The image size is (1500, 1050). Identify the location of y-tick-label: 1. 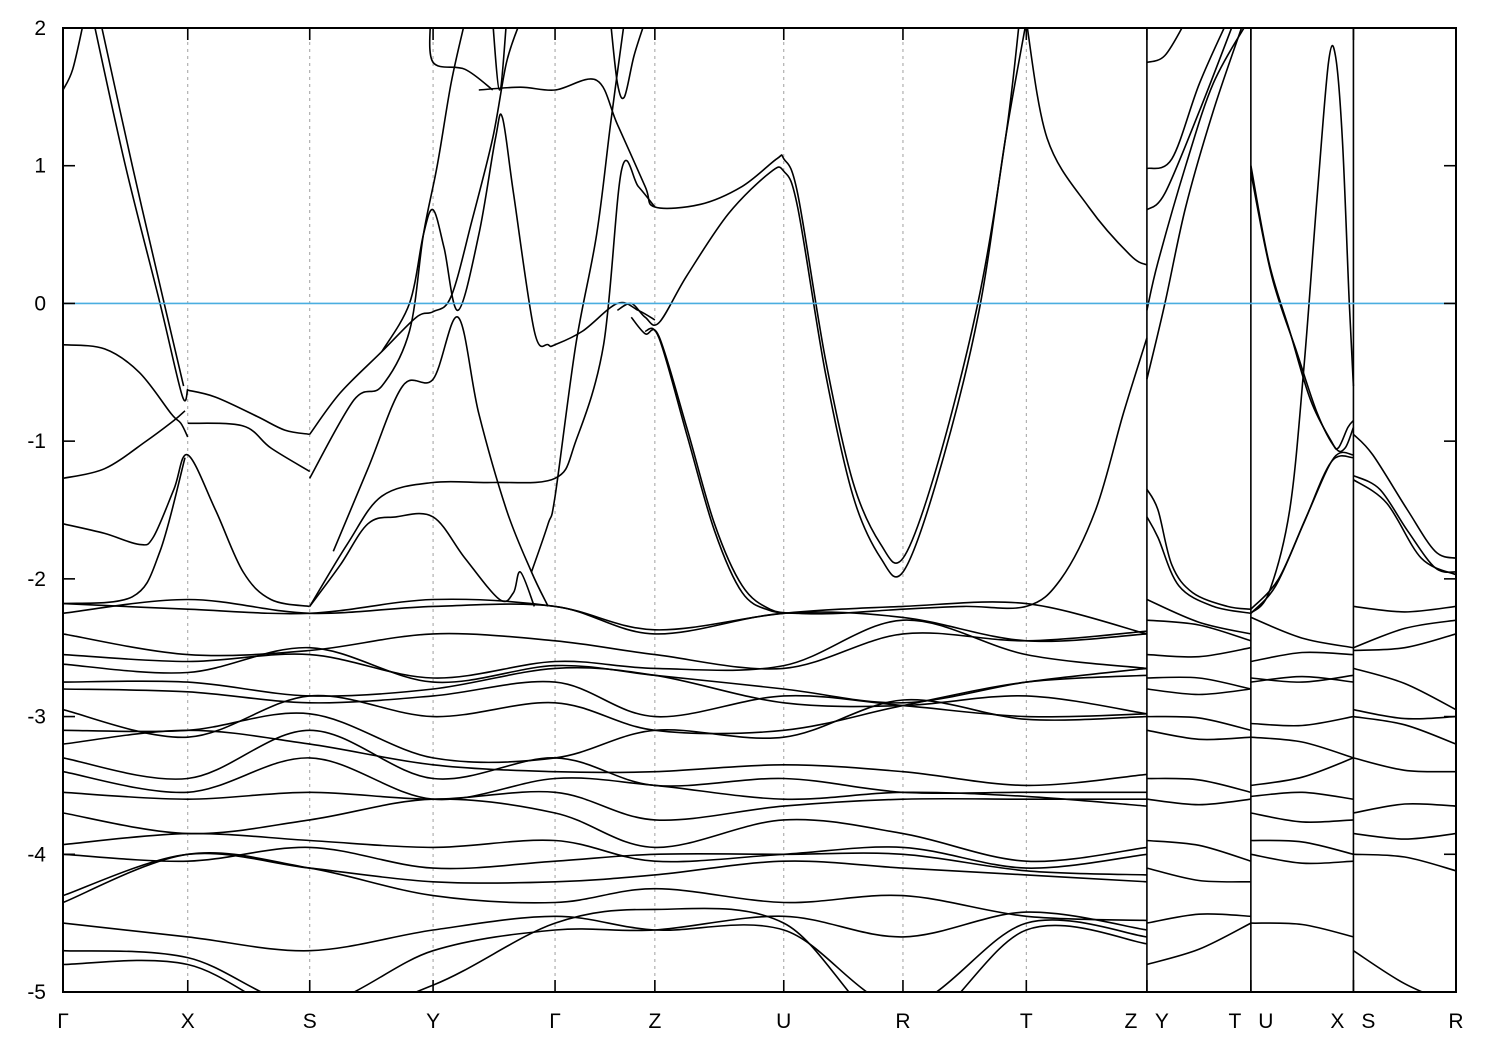
(40, 166).